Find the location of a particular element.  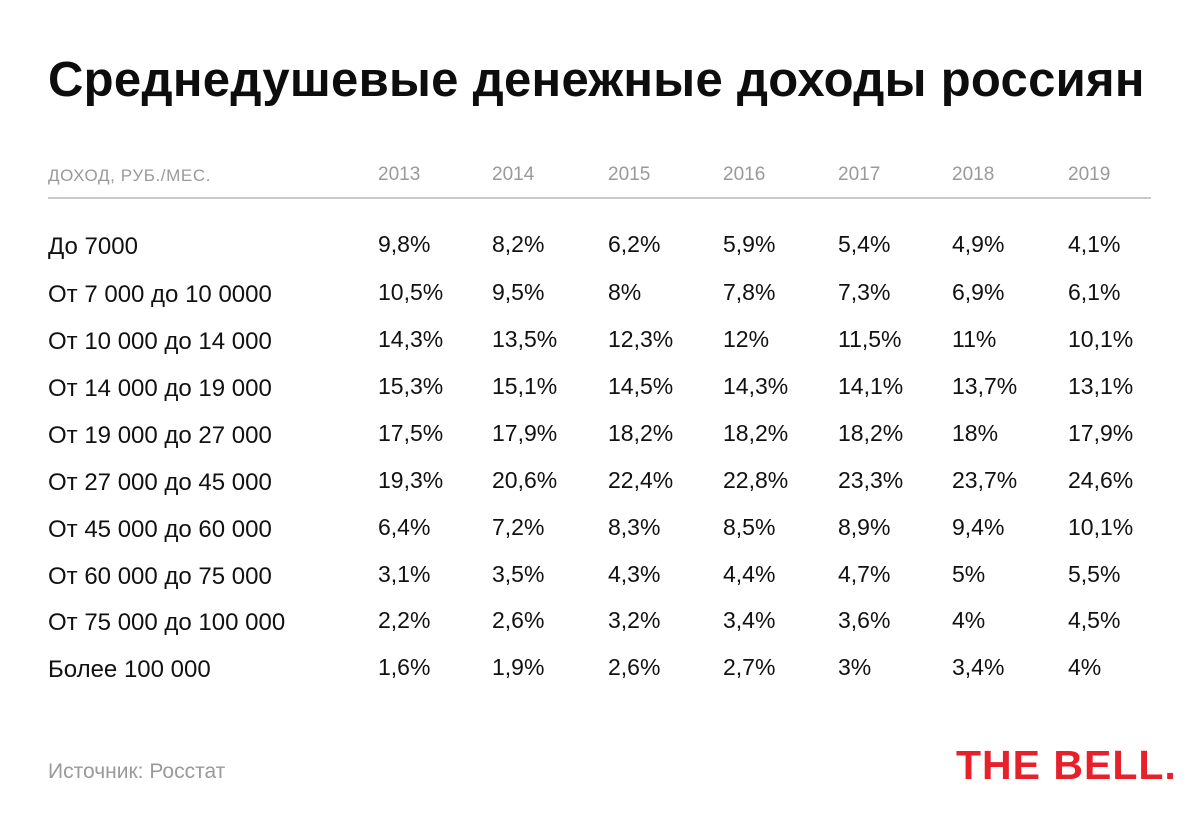

table-cell: 12% is located at coordinates (746, 339).